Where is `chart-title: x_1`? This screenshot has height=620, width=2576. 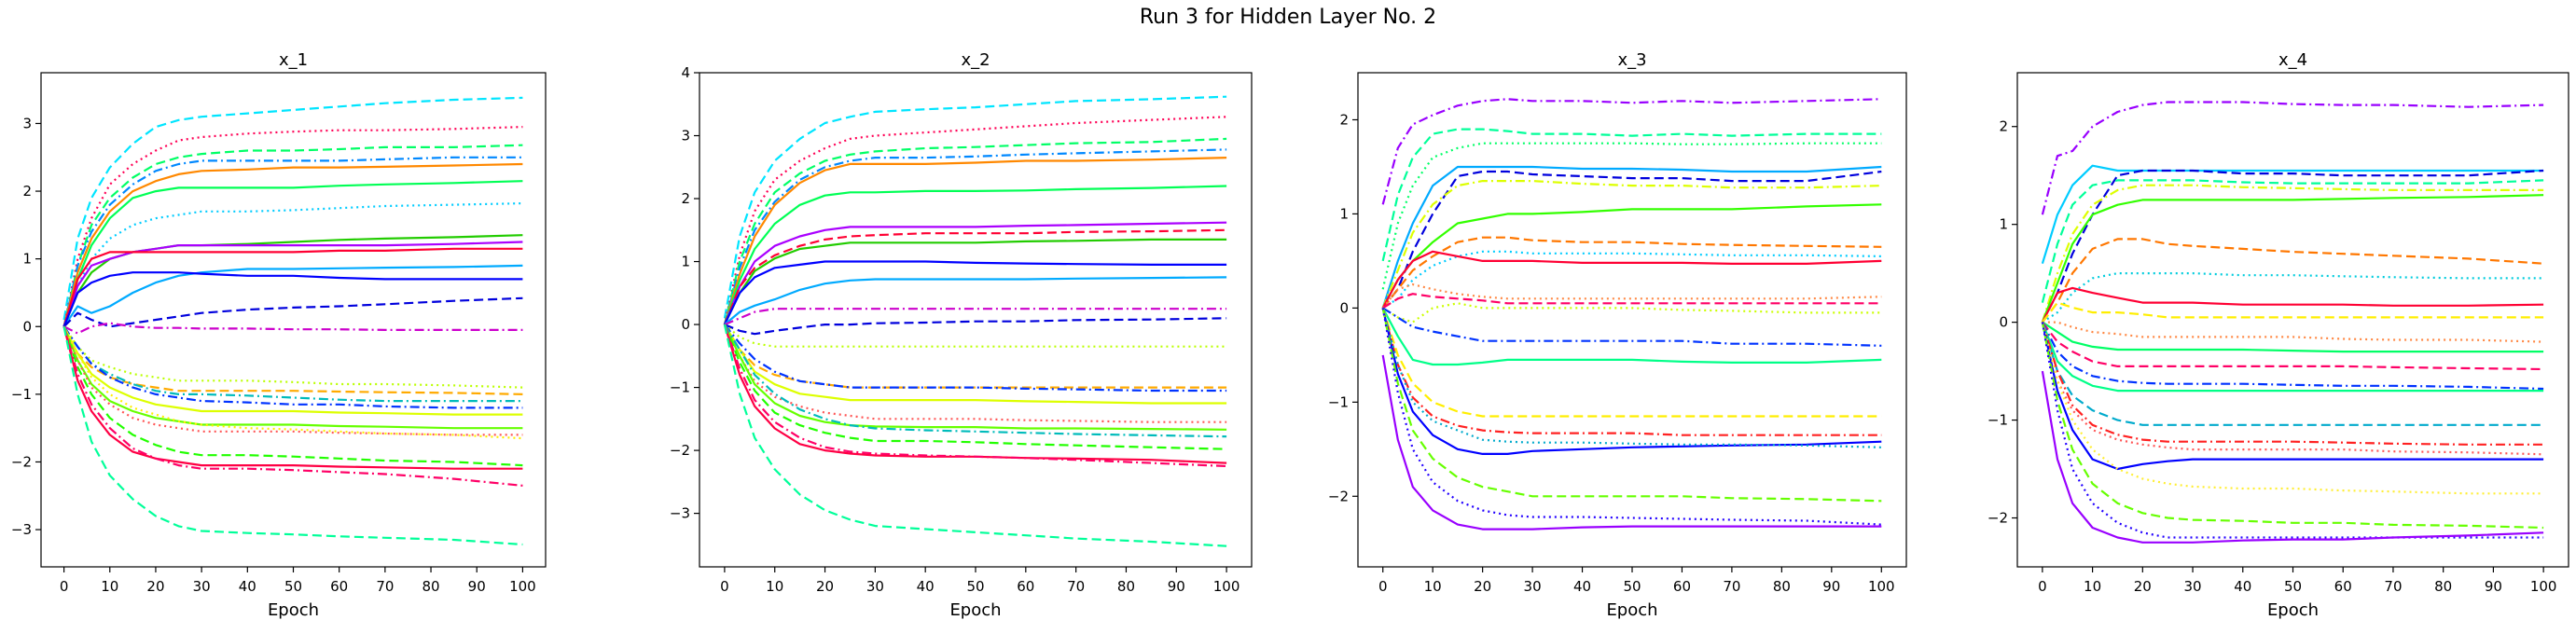
chart-title: x_1 is located at coordinates (293, 60).